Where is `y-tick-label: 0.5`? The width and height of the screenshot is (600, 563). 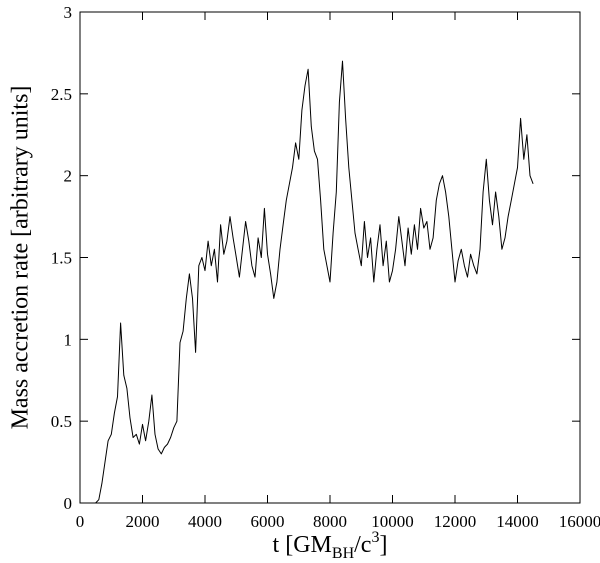 y-tick-label: 0.5 is located at coordinates (61, 421).